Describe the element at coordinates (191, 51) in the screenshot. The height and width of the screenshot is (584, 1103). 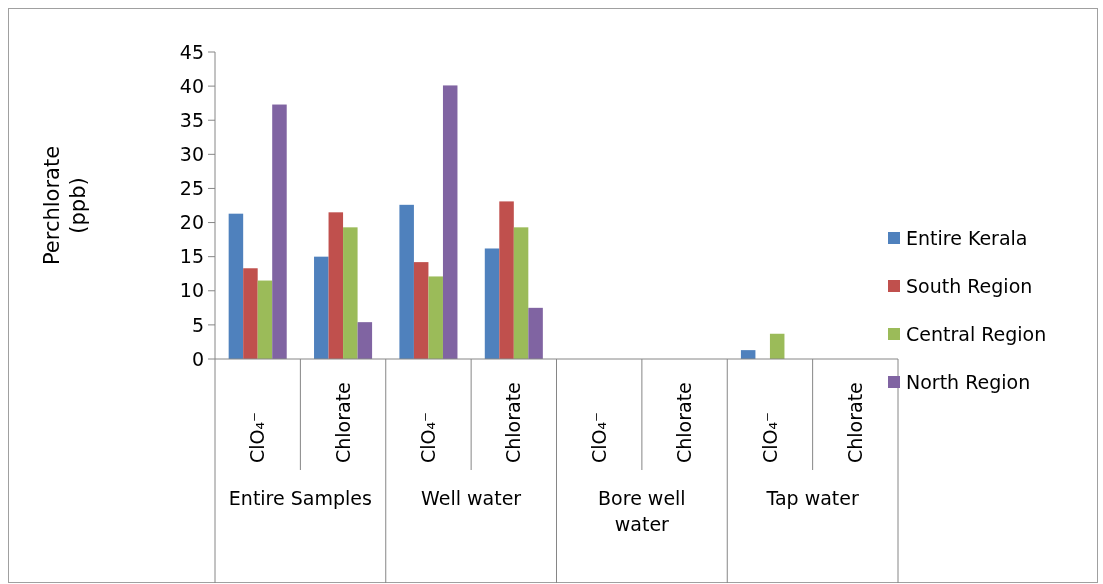
I see `y-tick-label: 45` at that location.